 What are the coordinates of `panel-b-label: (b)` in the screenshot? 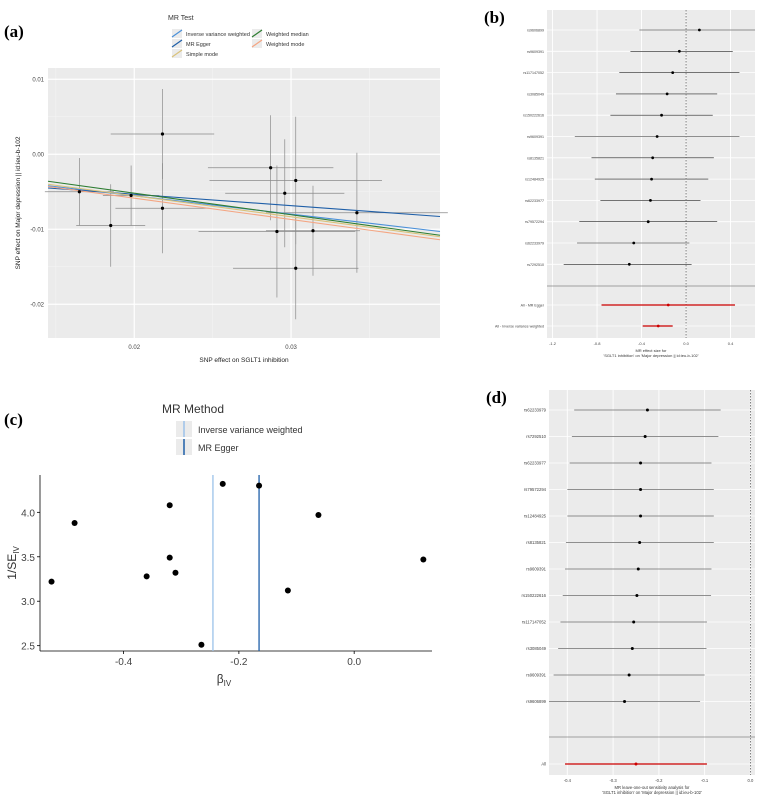 It's located at (494, 17).